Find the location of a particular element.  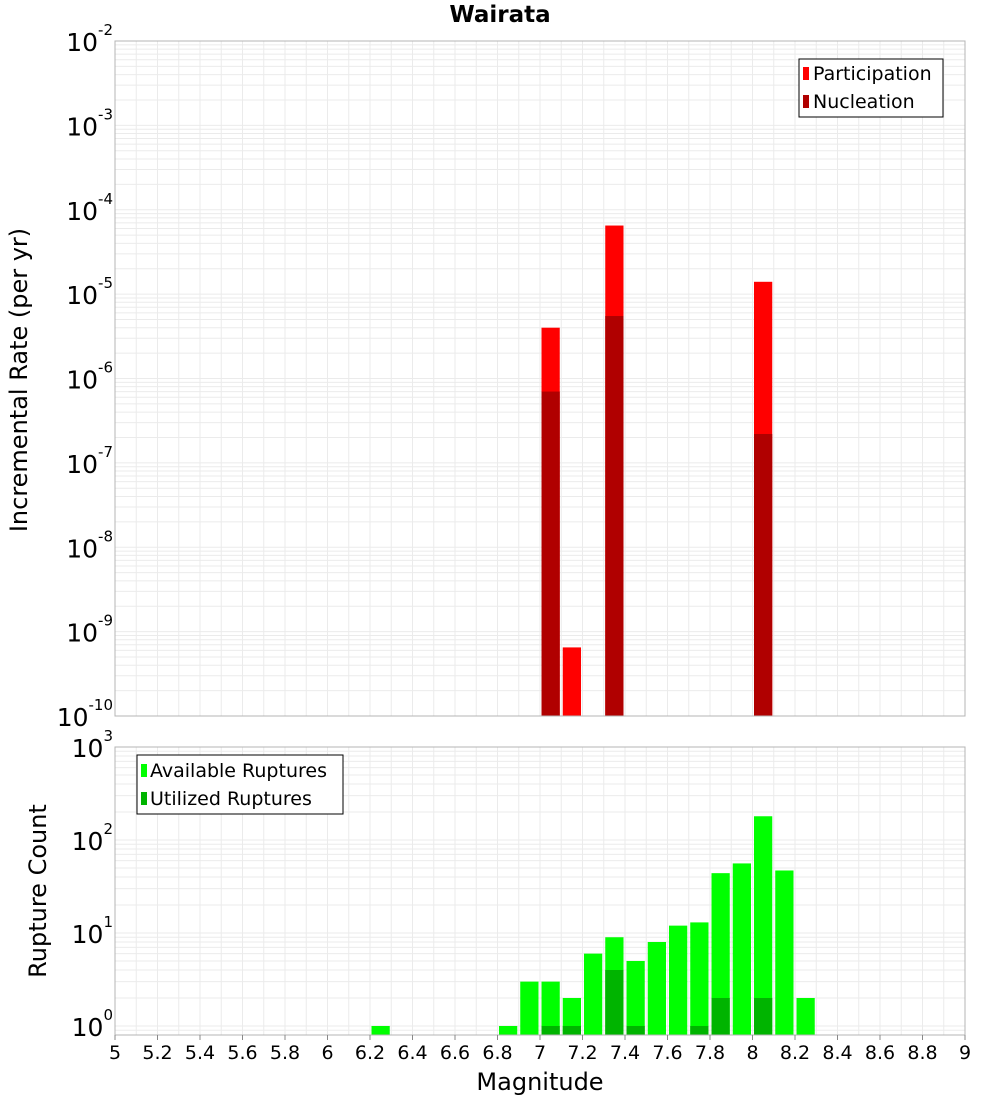

y-tick-label: 10⁻⁵ is located at coordinates (89, 292).